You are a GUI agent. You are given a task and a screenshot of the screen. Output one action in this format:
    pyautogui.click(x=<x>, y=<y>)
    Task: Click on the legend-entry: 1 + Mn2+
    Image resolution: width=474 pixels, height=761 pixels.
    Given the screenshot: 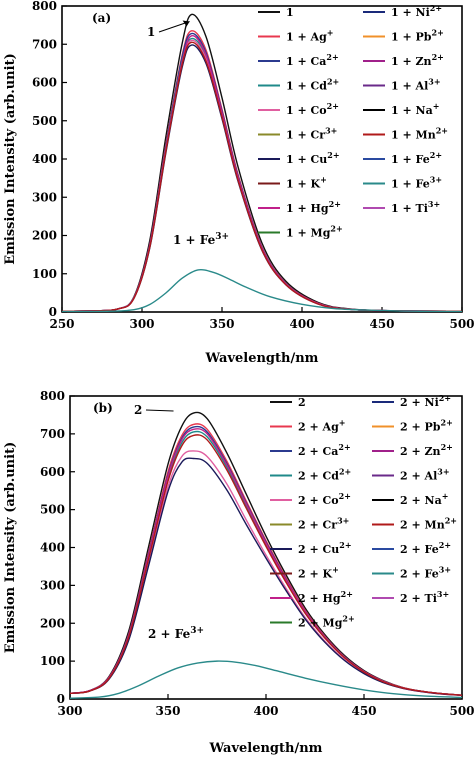 What is the action you would take?
    pyautogui.click(x=419, y=134)
    